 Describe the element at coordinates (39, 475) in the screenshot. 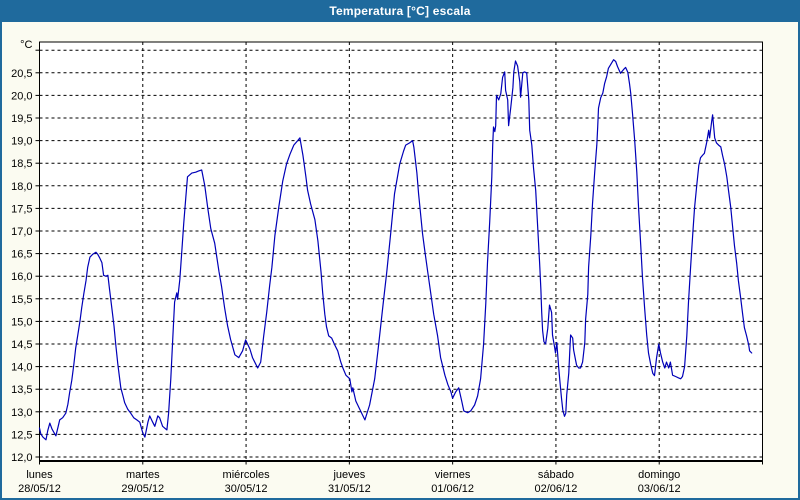

I see `day-name-label: lunes` at that location.